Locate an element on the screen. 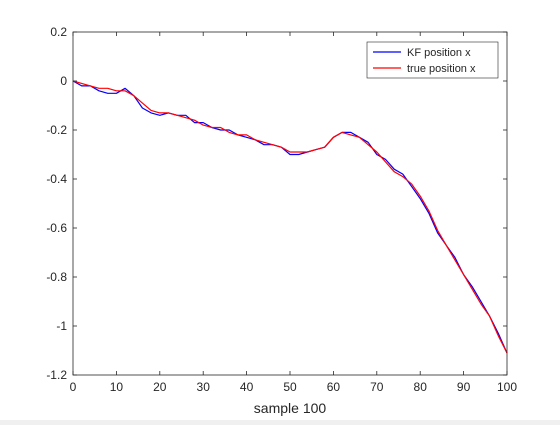 The image size is (560, 425). x-axis-label: sample 100 is located at coordinates (290, 408).